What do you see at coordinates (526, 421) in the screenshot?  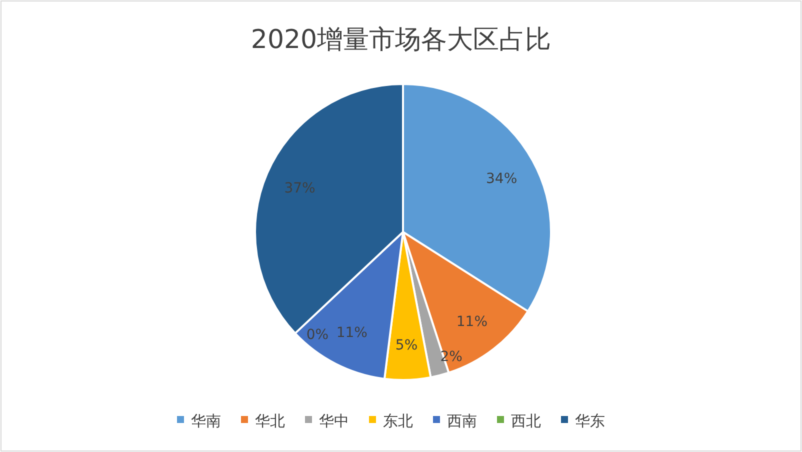 I see `legend-label: 西北` at bounding box center [526, 421].